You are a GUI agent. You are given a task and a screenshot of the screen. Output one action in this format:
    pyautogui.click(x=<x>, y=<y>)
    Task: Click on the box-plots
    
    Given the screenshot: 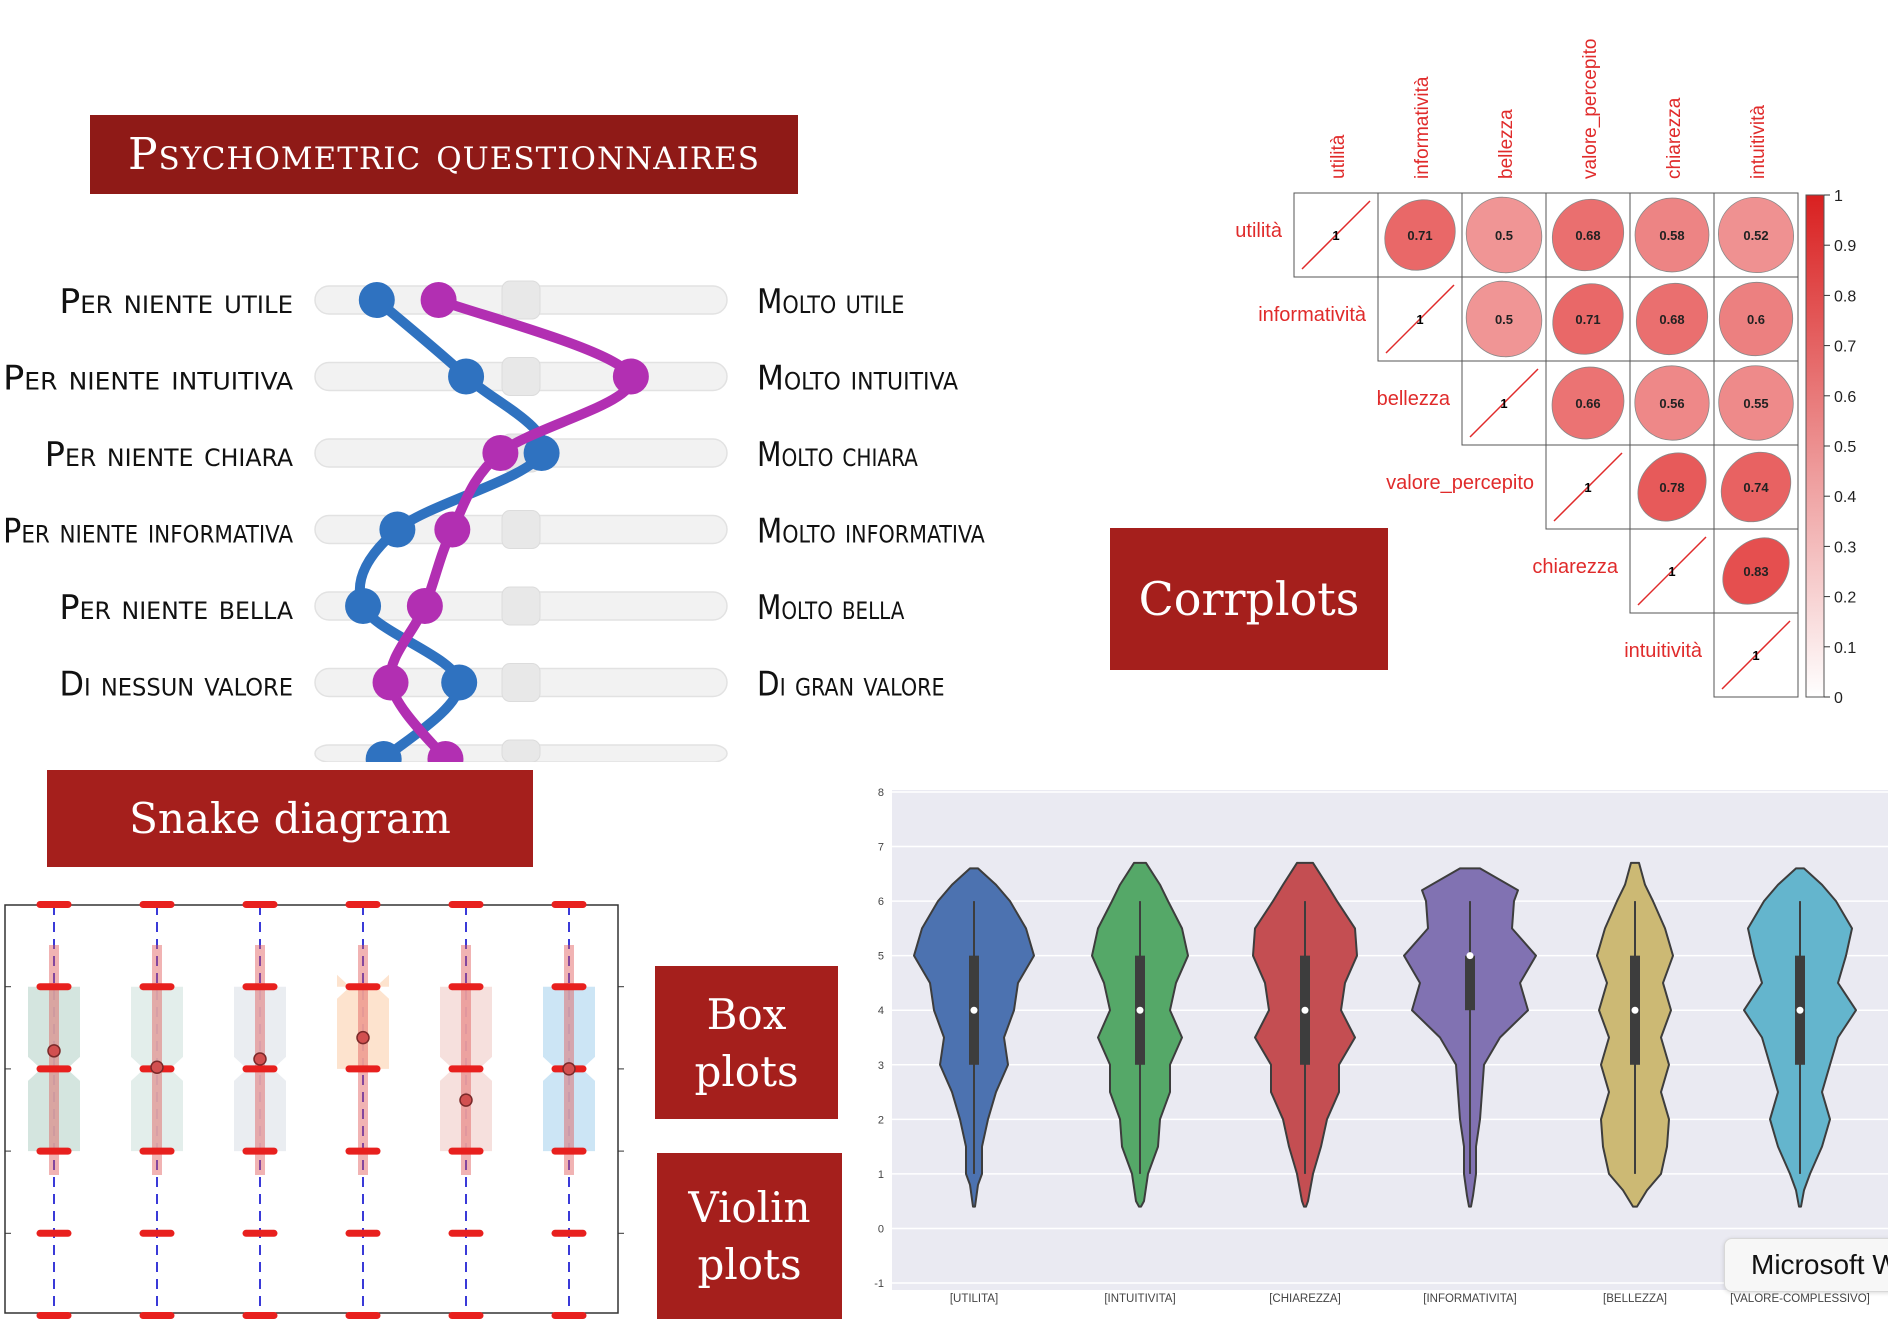 What is the action you would take?
    pyautogui.click(x=314, y=1110)
    